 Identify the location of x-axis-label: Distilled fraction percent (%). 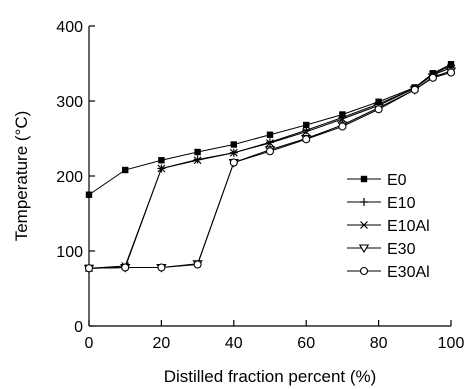
(270, 376).